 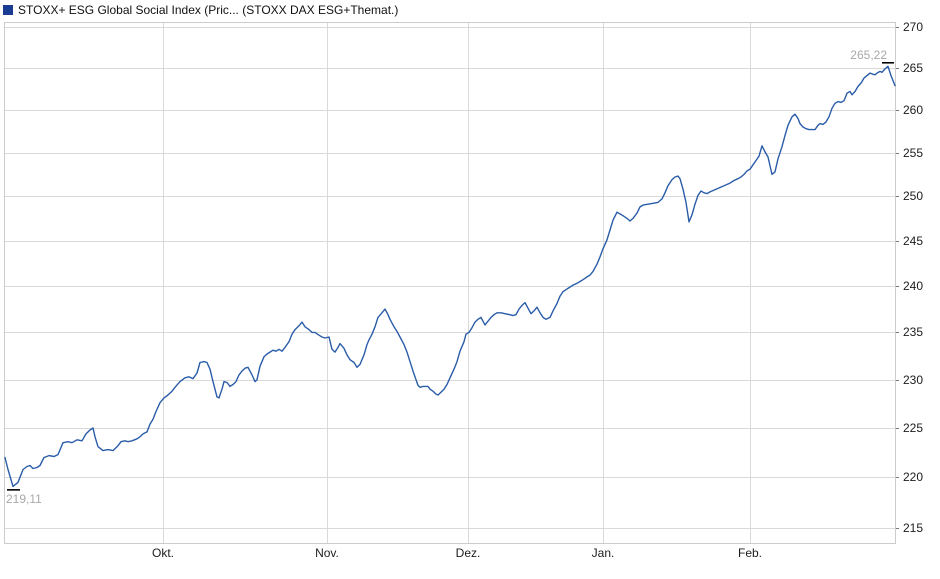 What do you see at coordinates (913, 241) in the screenshot?
I see `y-axis-label: 245` at bounding box center [913, 241].